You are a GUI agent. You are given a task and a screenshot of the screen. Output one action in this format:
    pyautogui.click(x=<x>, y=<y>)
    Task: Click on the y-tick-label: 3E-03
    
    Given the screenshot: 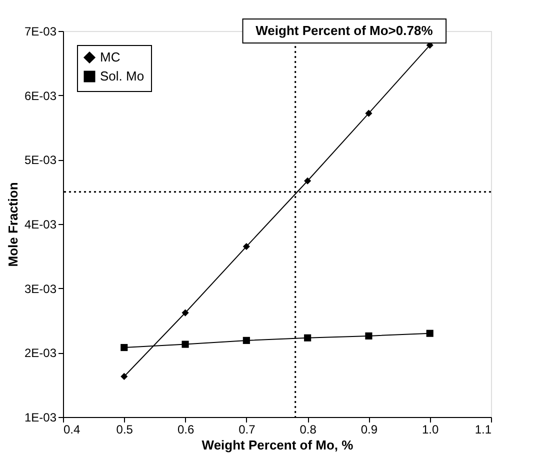 What is the action you would take?
    pyautogui.click(x=40, y=289)
    